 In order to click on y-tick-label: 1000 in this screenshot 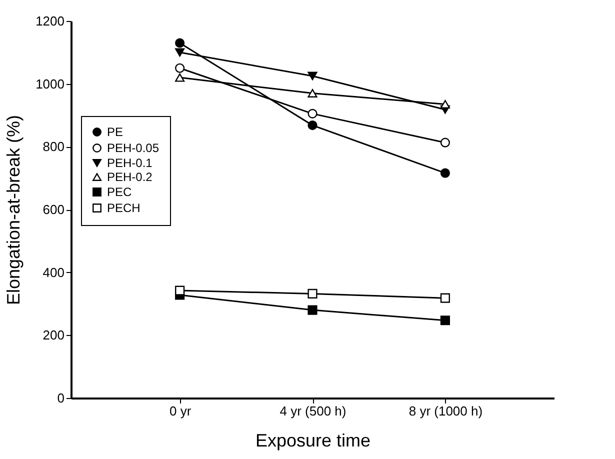, I will do `click(50, 84)`.